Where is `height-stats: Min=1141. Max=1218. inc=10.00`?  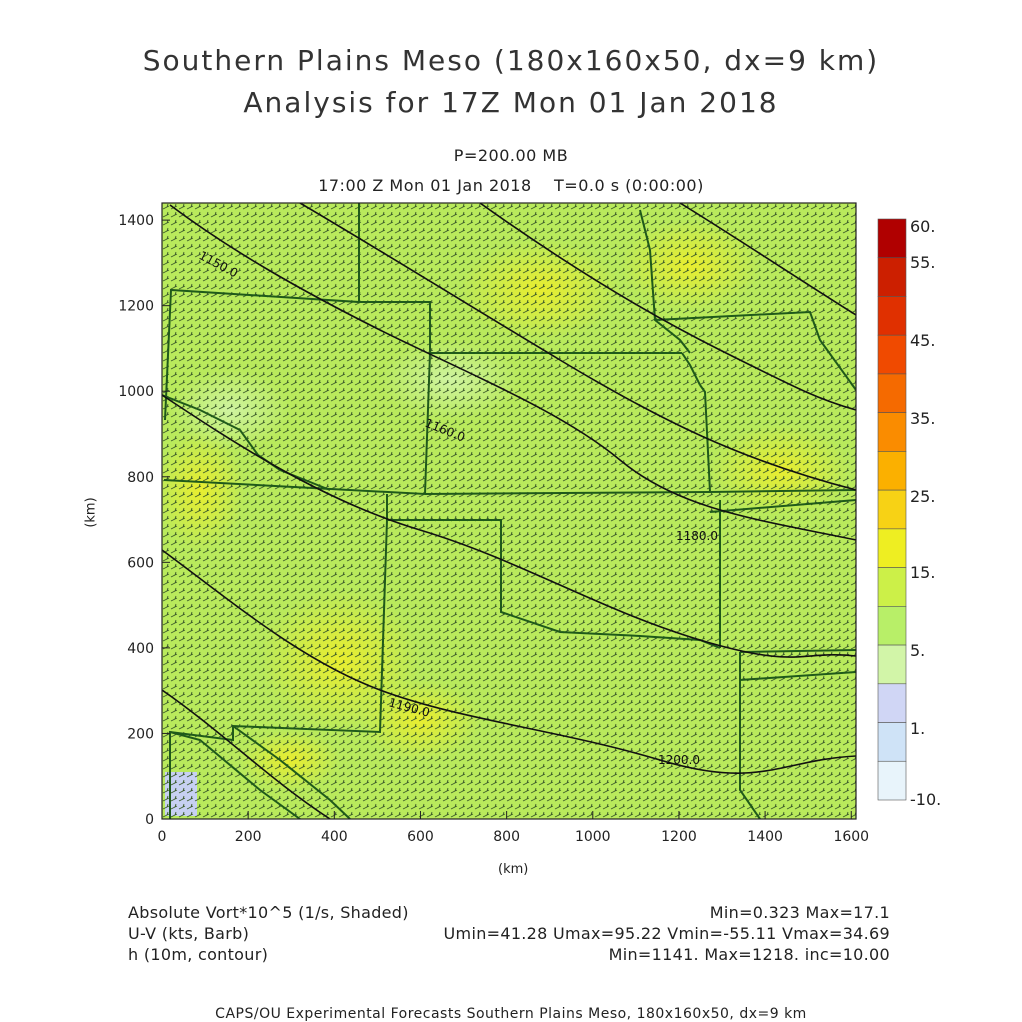 height-stats: Min=1141. Max=1218. inc=10.00 is located at coordinates (749, 954).